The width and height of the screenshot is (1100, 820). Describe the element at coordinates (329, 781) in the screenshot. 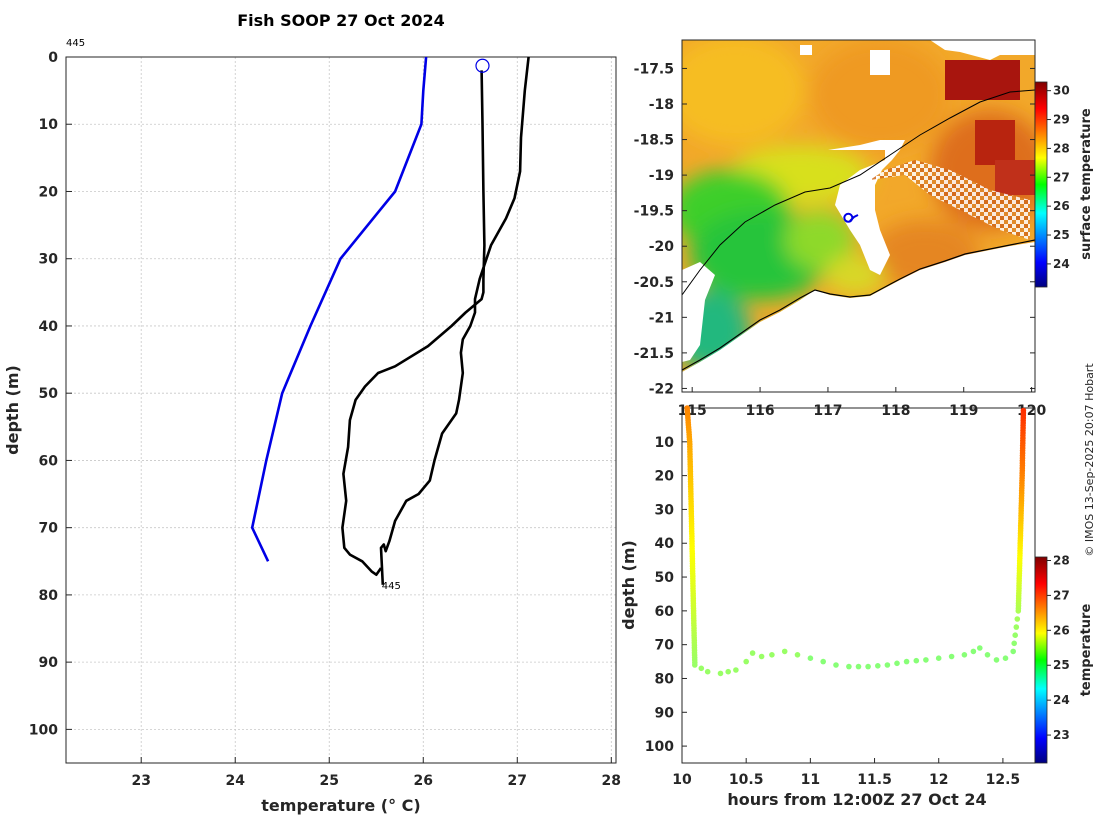

I see `profile-xtick-label: 25` at that location.